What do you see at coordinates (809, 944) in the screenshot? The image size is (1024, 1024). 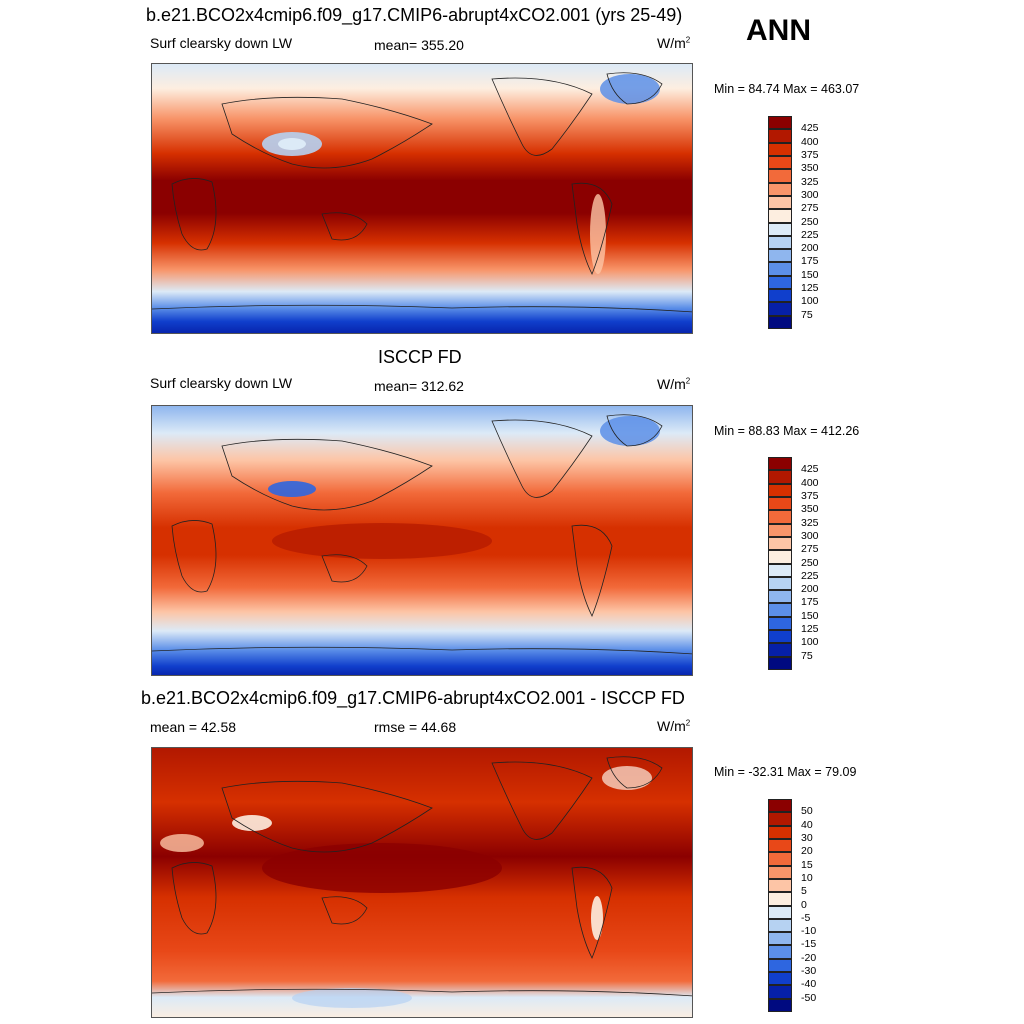 I see `colorbar-tick-label: -15` at bounding box center [809, 944].